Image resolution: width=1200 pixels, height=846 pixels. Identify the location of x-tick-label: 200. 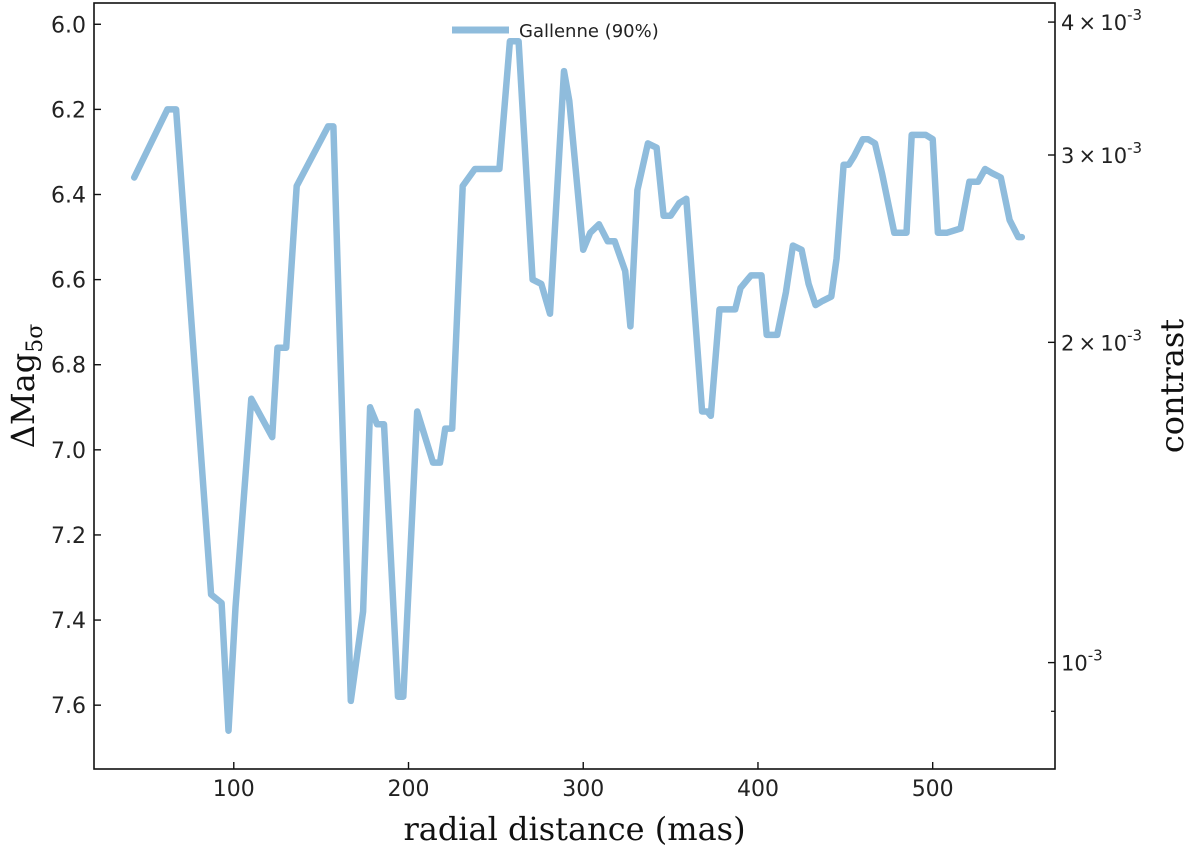
(409, 789).